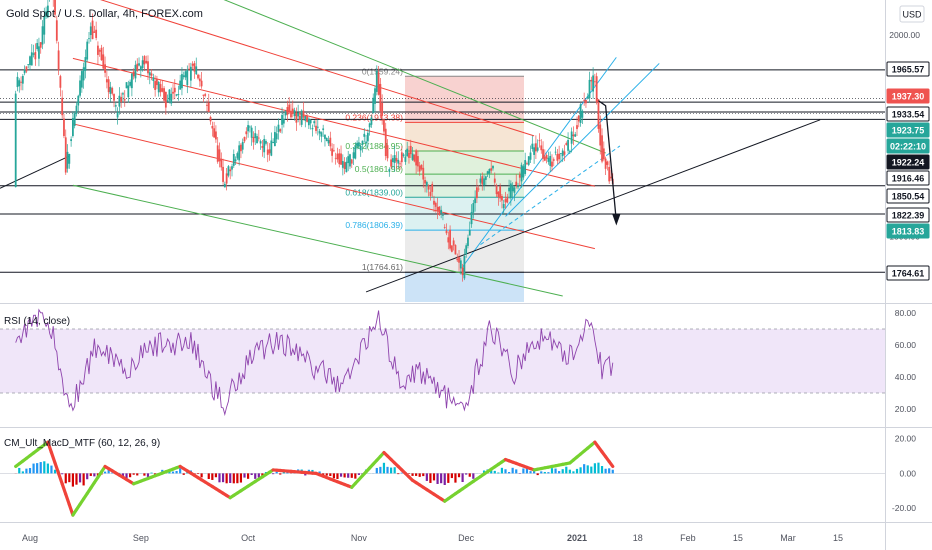 This screenshot has width=932, height=550. Describe the element at coordinates (359, 77) in the screenshot. I see `green-channel-upper` at that location.